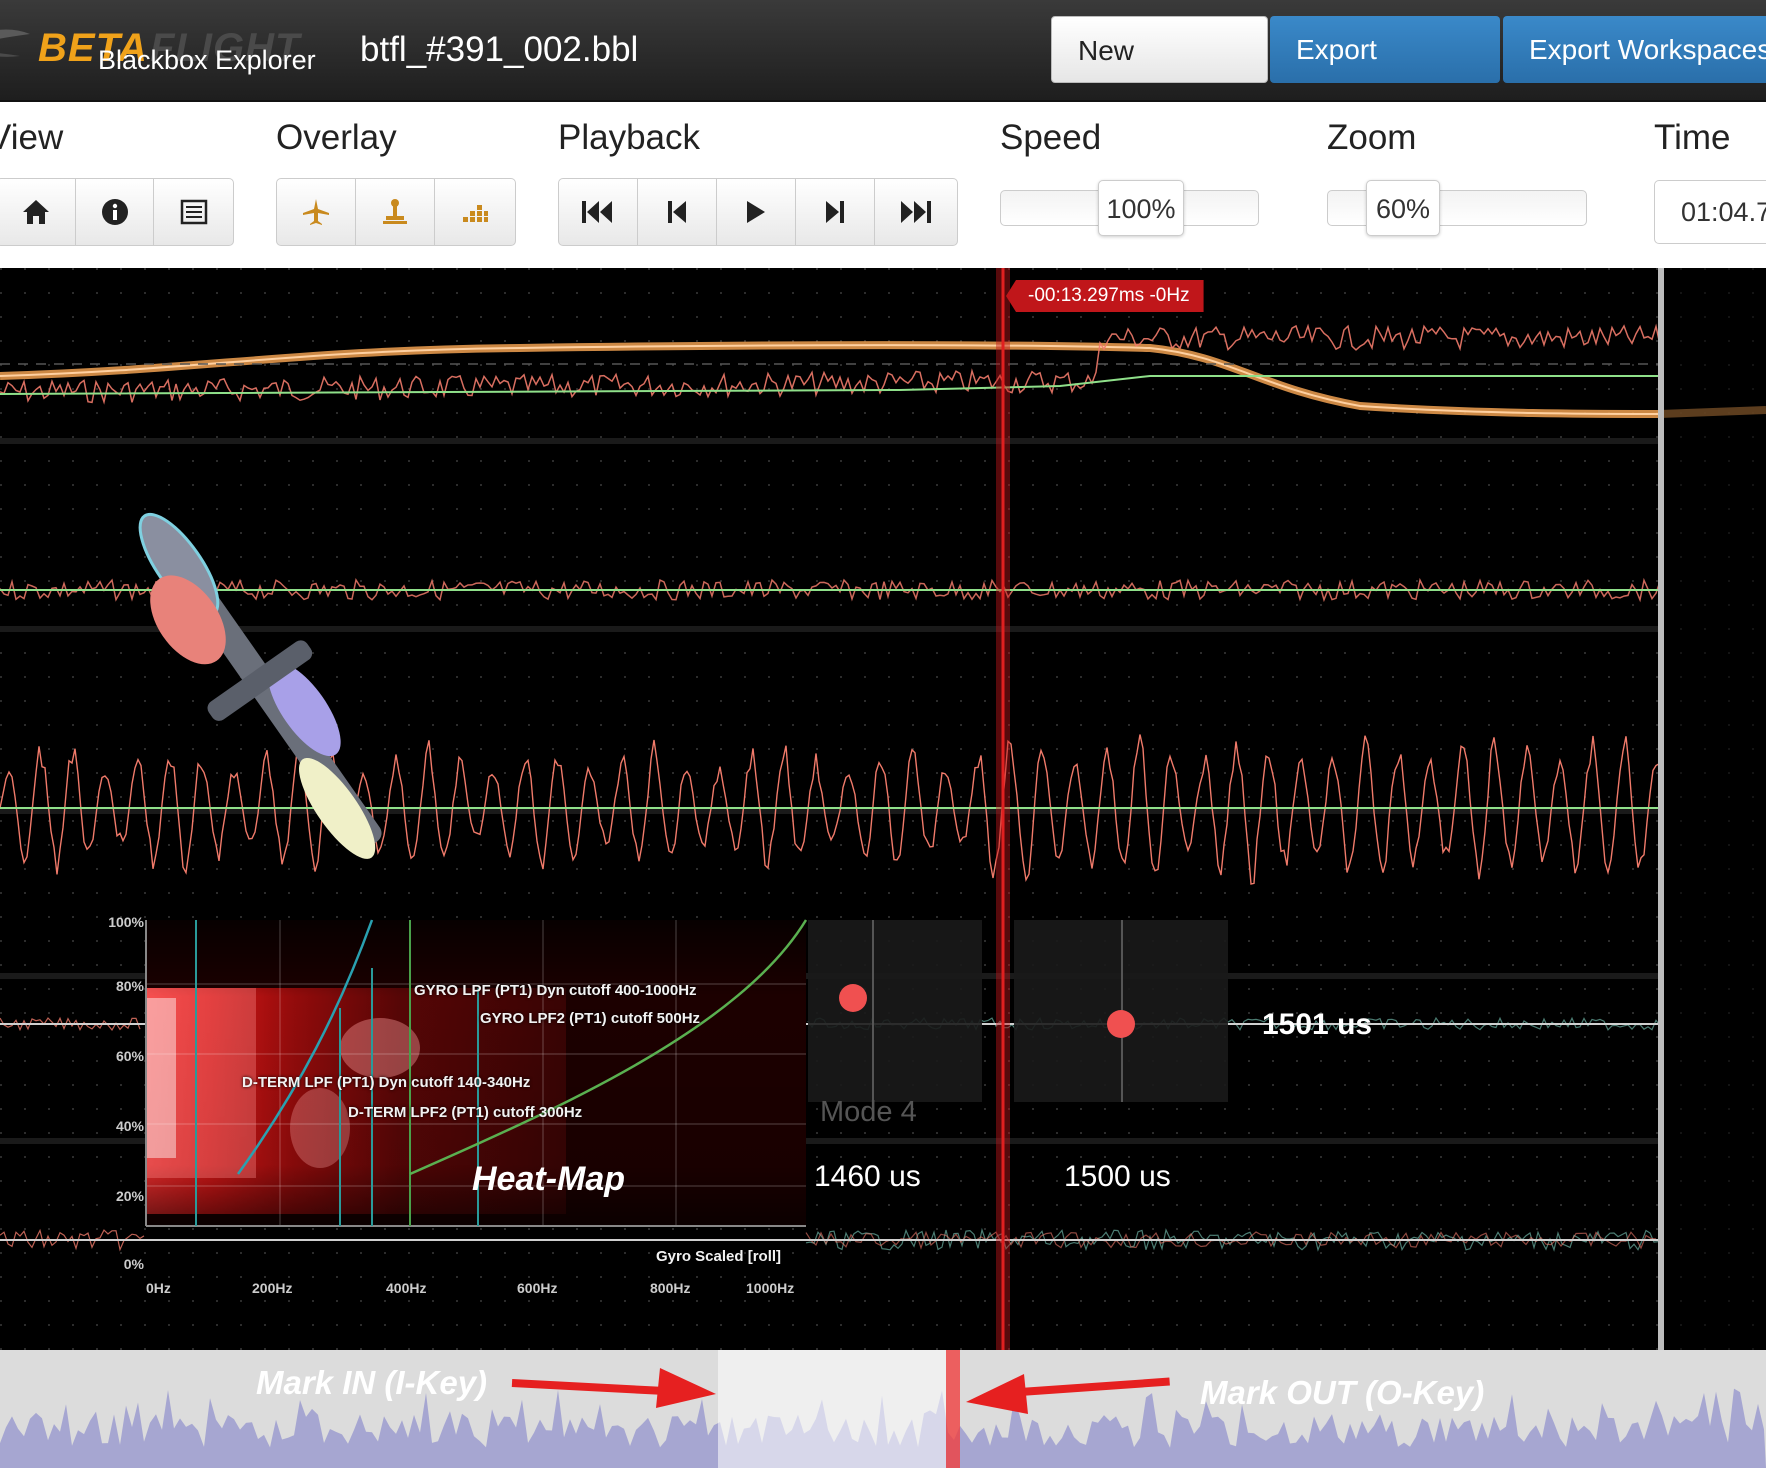  Describe the element at coordinates (1692, 137) in the screenshot. I see `time-group-label: Time` at that location.